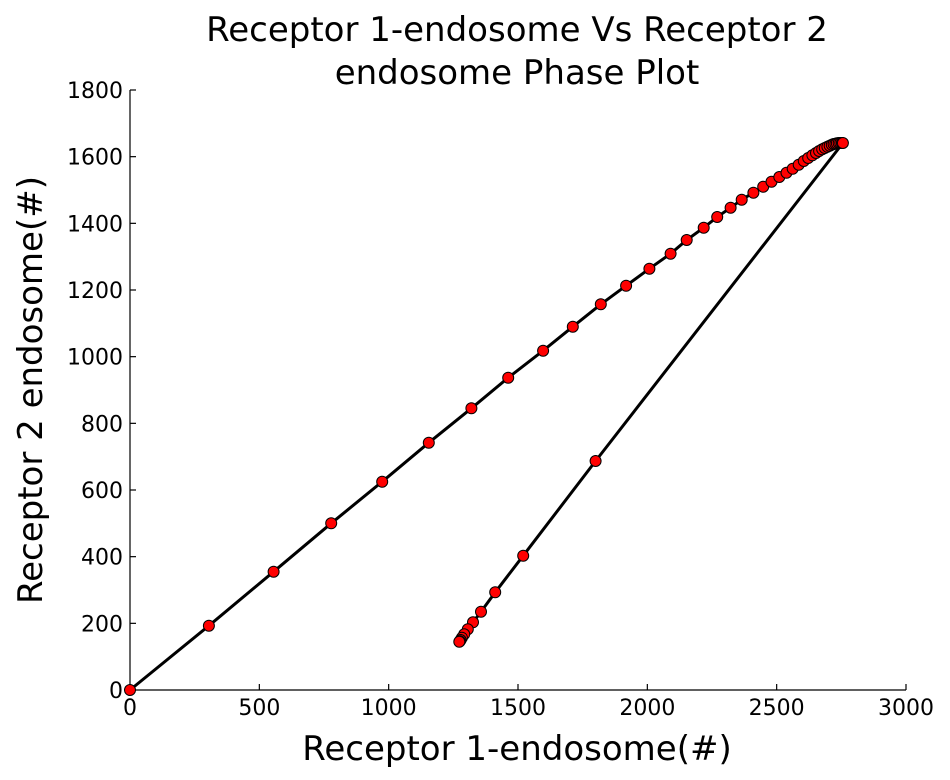 The height and width of the screenshot is (780, 950). I want to click on y-tick-label: 1400, so click(95, 224).